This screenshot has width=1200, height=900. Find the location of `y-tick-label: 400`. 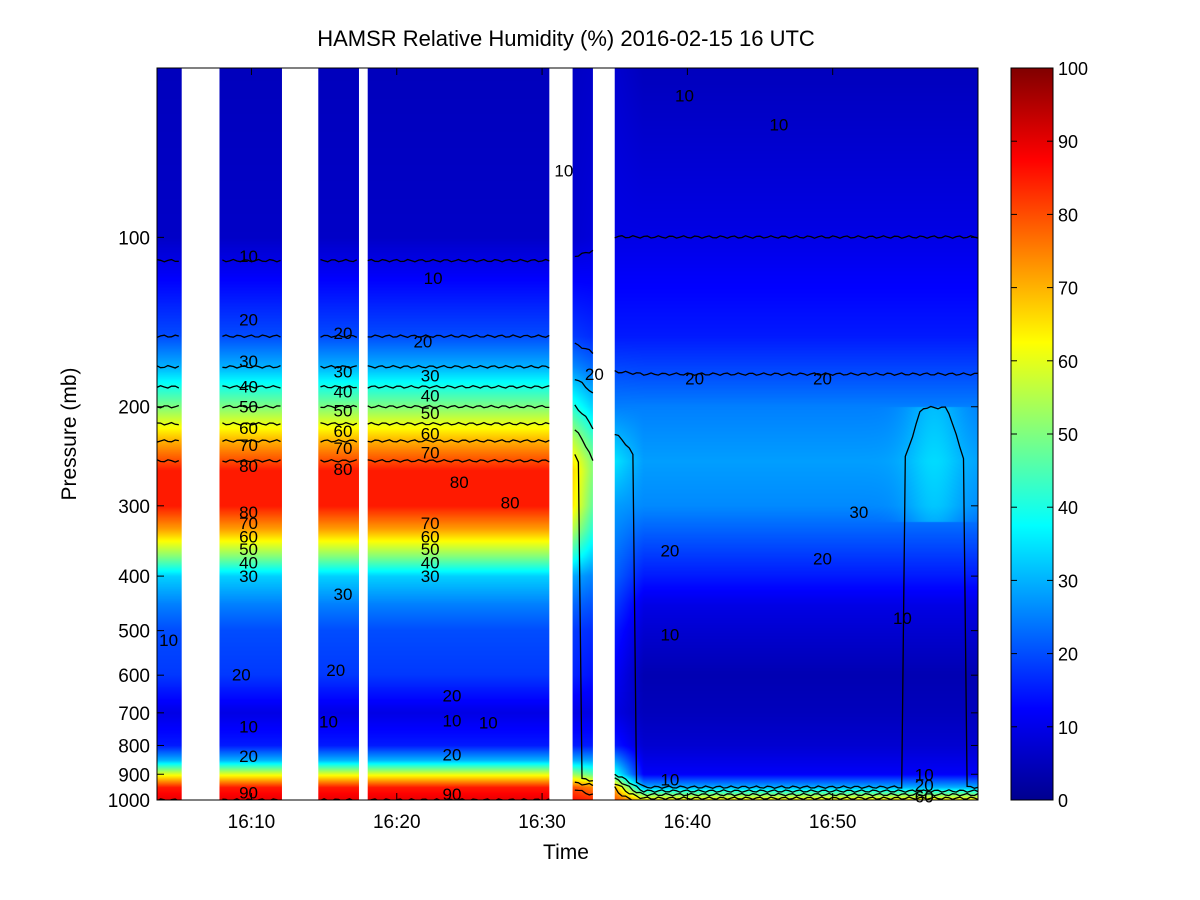

y-tick-label: 400 is located at coordinates (134, 577).